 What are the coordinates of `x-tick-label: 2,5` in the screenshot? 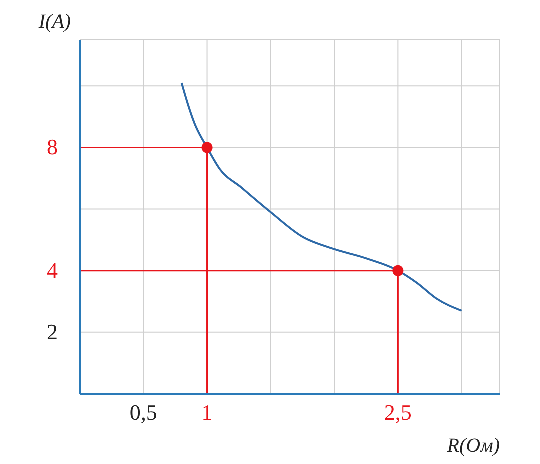 It's located at (398, 412).